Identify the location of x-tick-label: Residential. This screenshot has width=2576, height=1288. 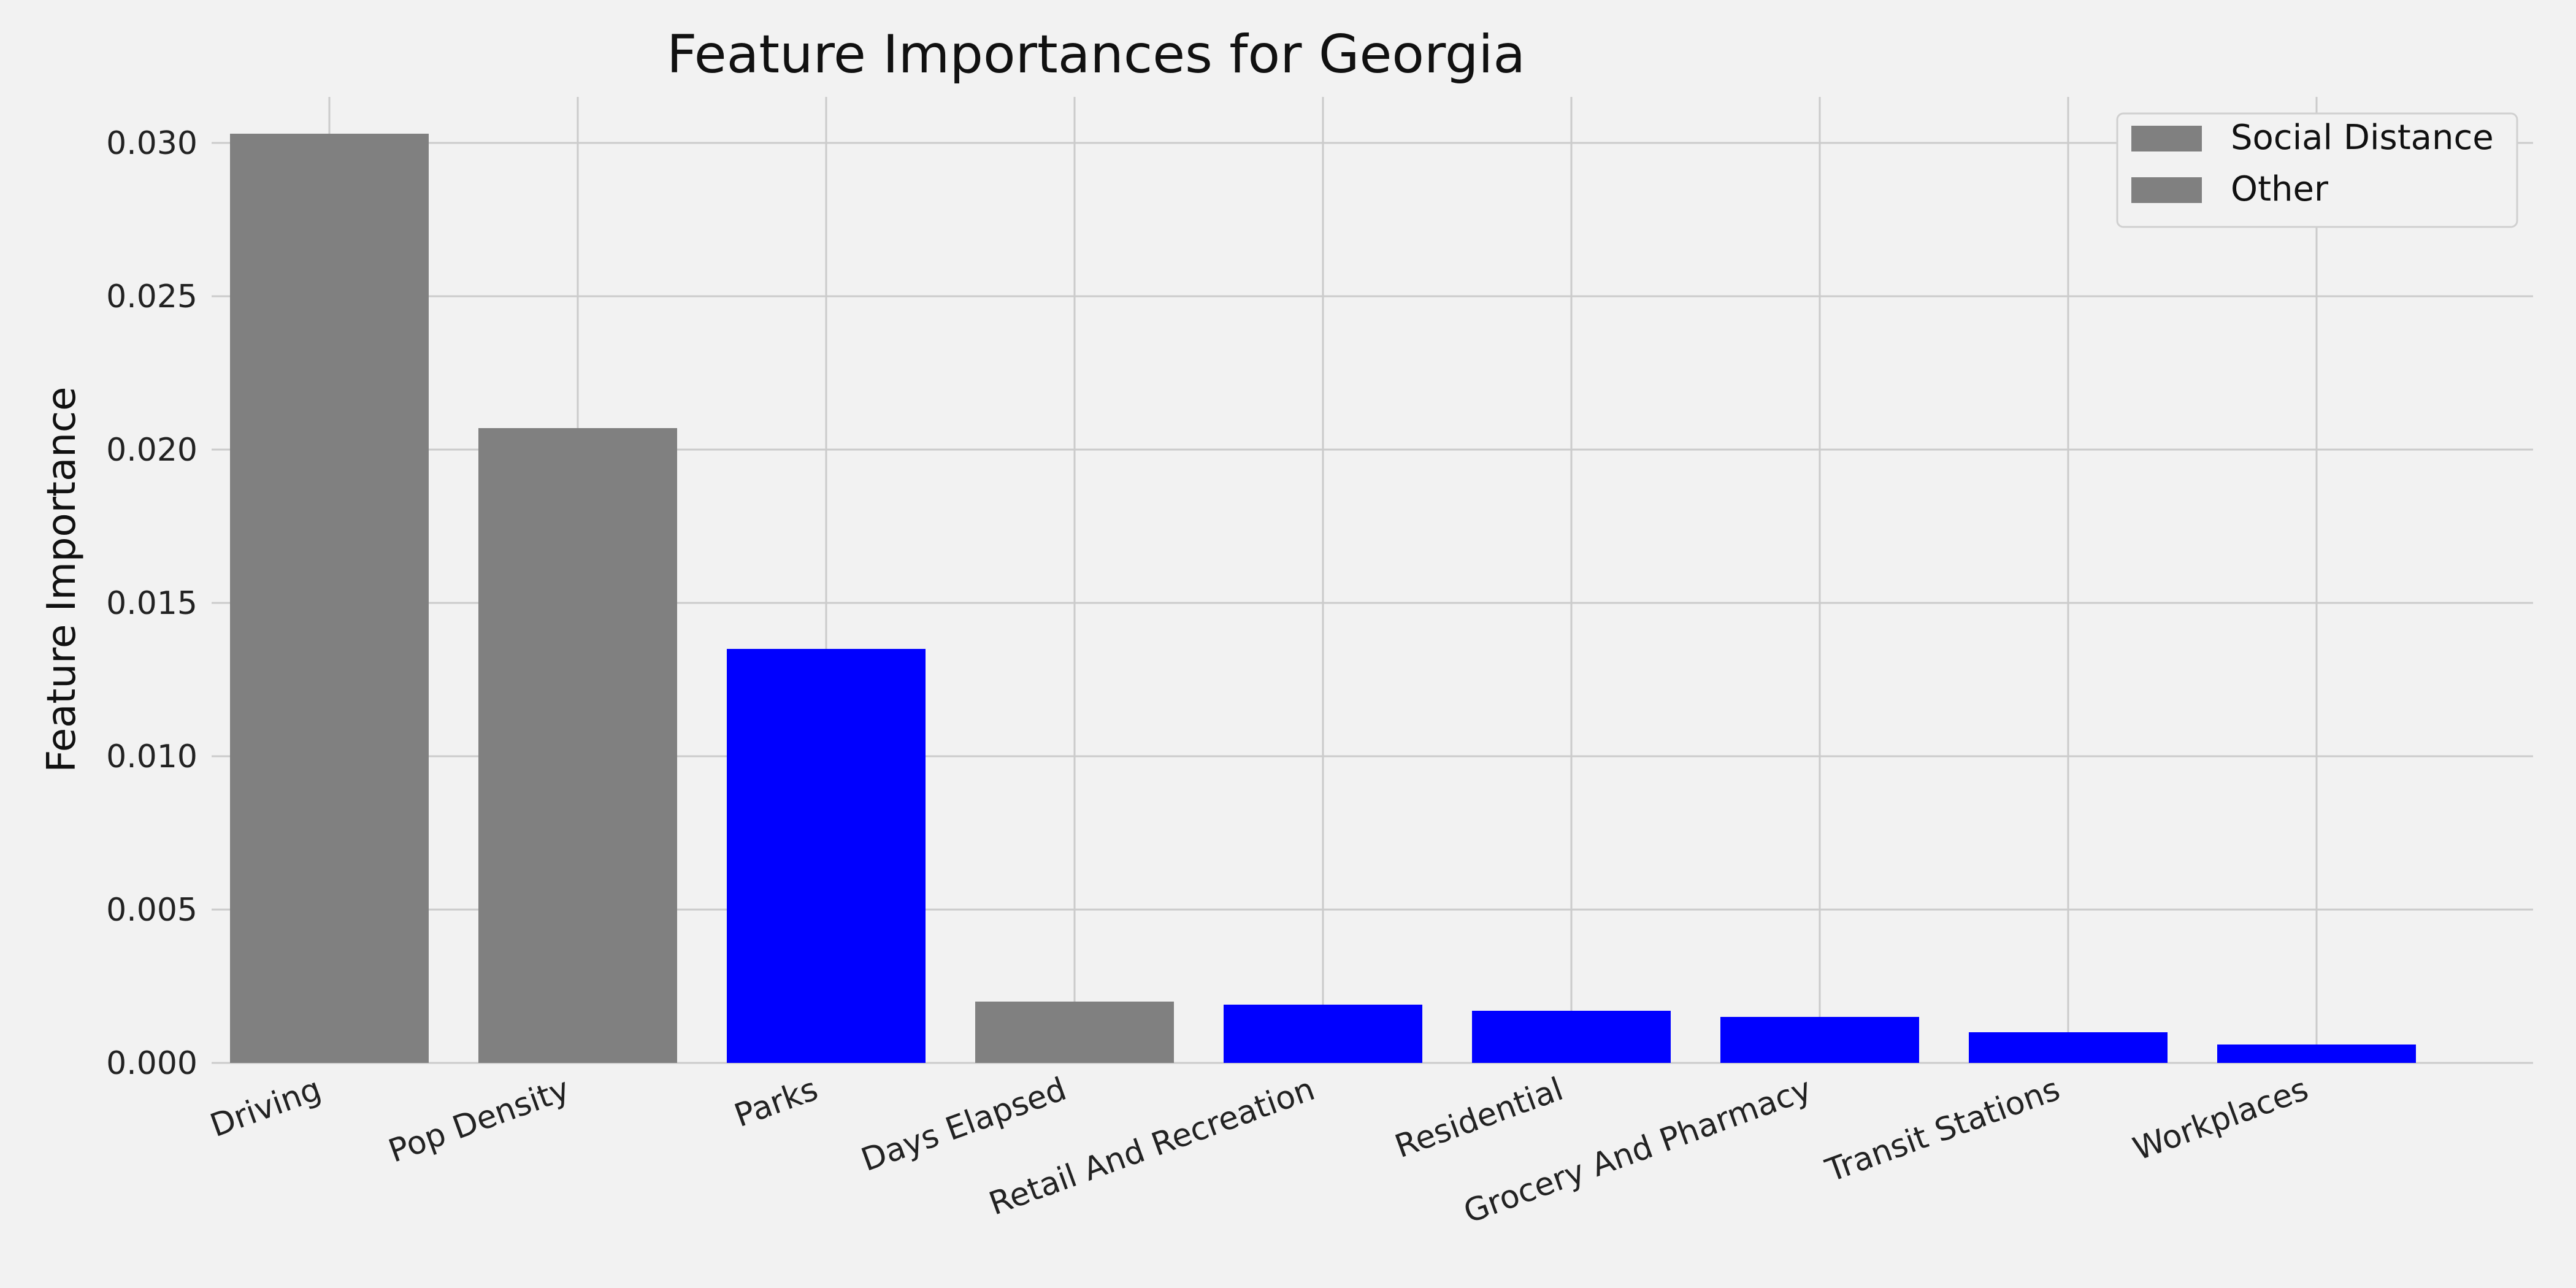
(1479, 1118).